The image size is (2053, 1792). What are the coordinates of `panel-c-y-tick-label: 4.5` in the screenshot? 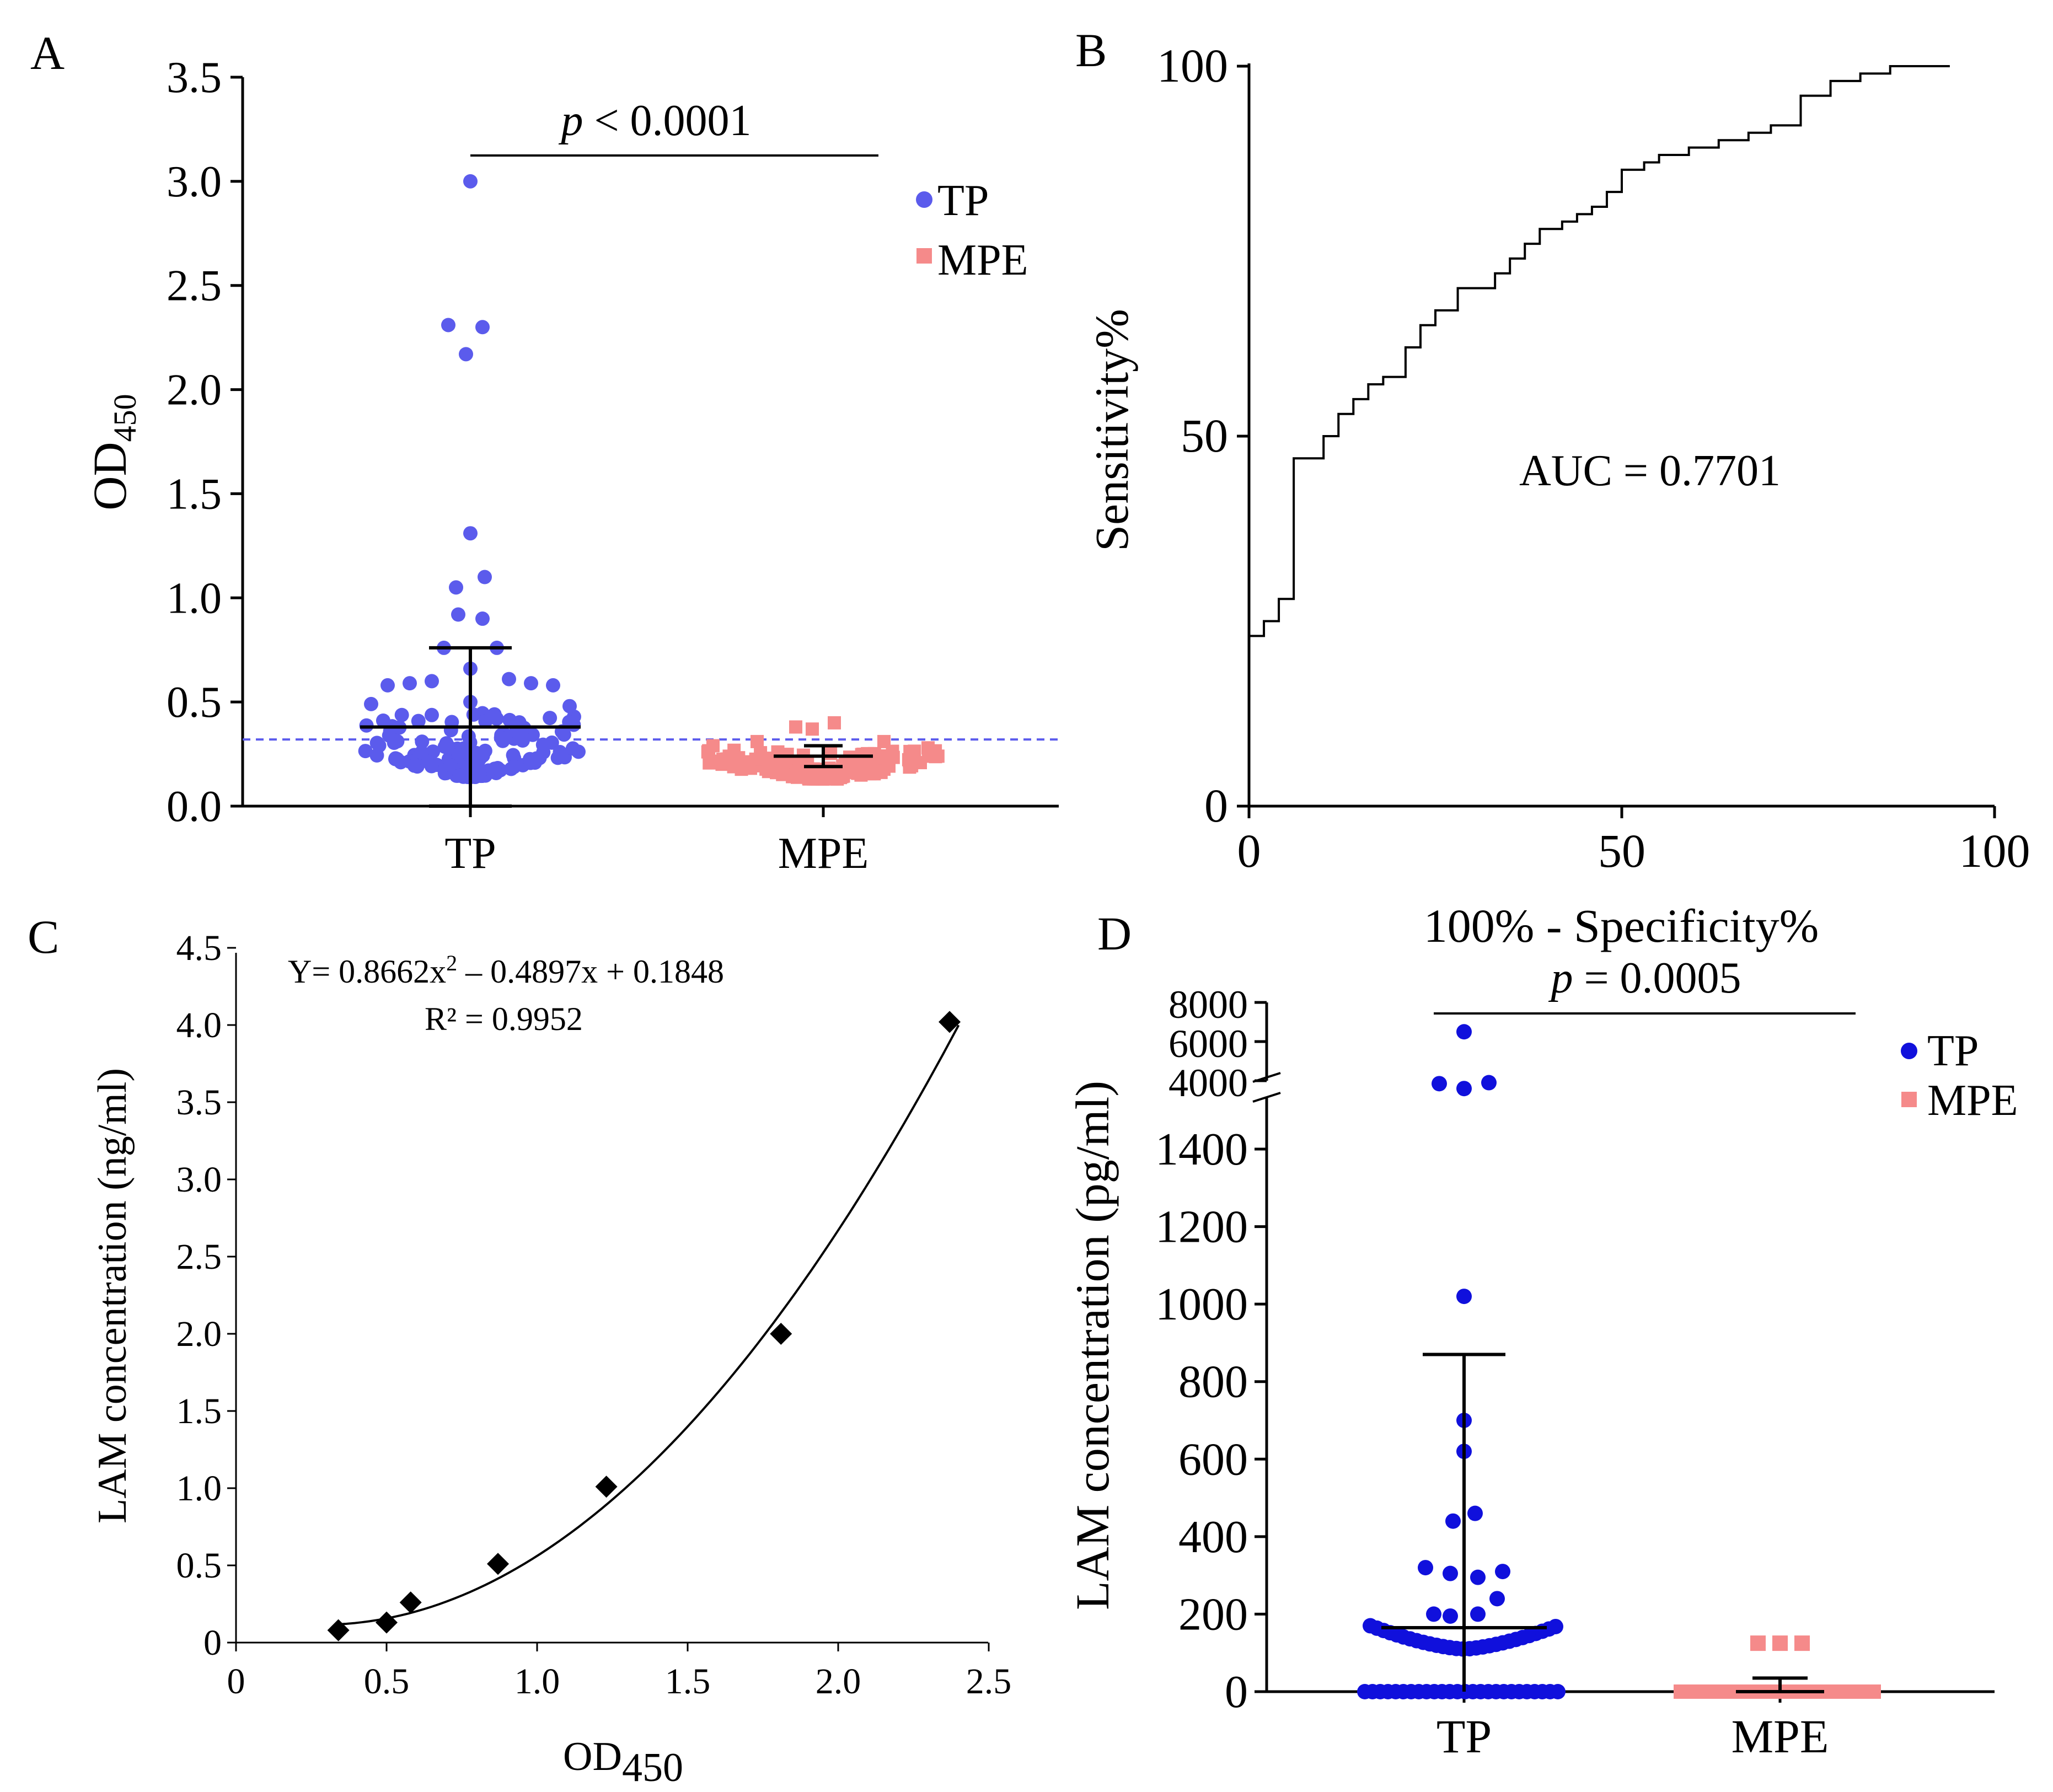 It's located at (199, 948).